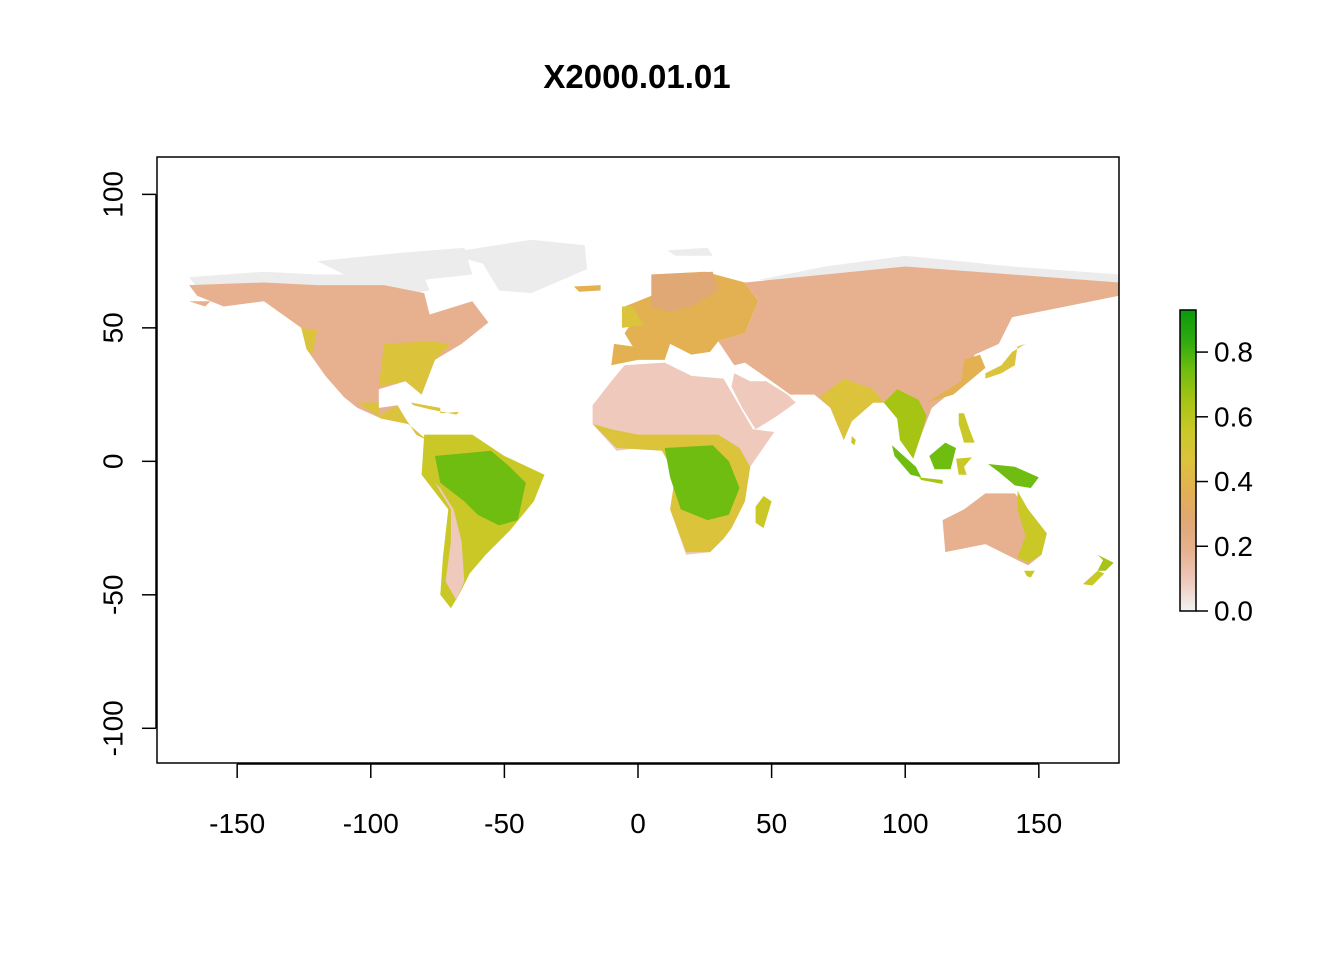  I want to click on region-asia, so click(918, 353).